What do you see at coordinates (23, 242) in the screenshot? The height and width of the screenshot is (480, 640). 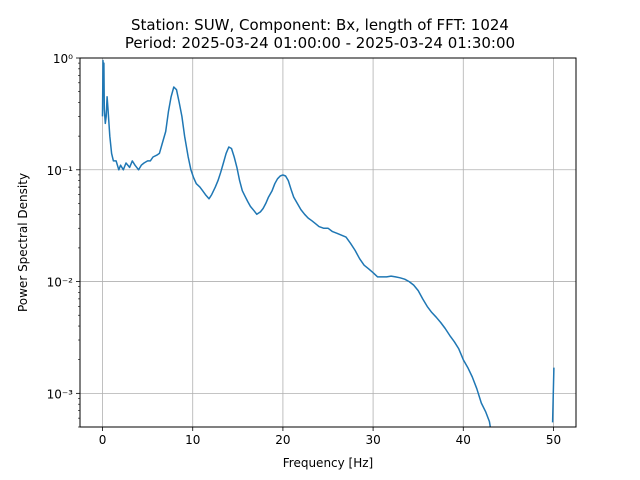 I see `y-axis-label: Power Spectral Density` at bounding box center [23, 242].